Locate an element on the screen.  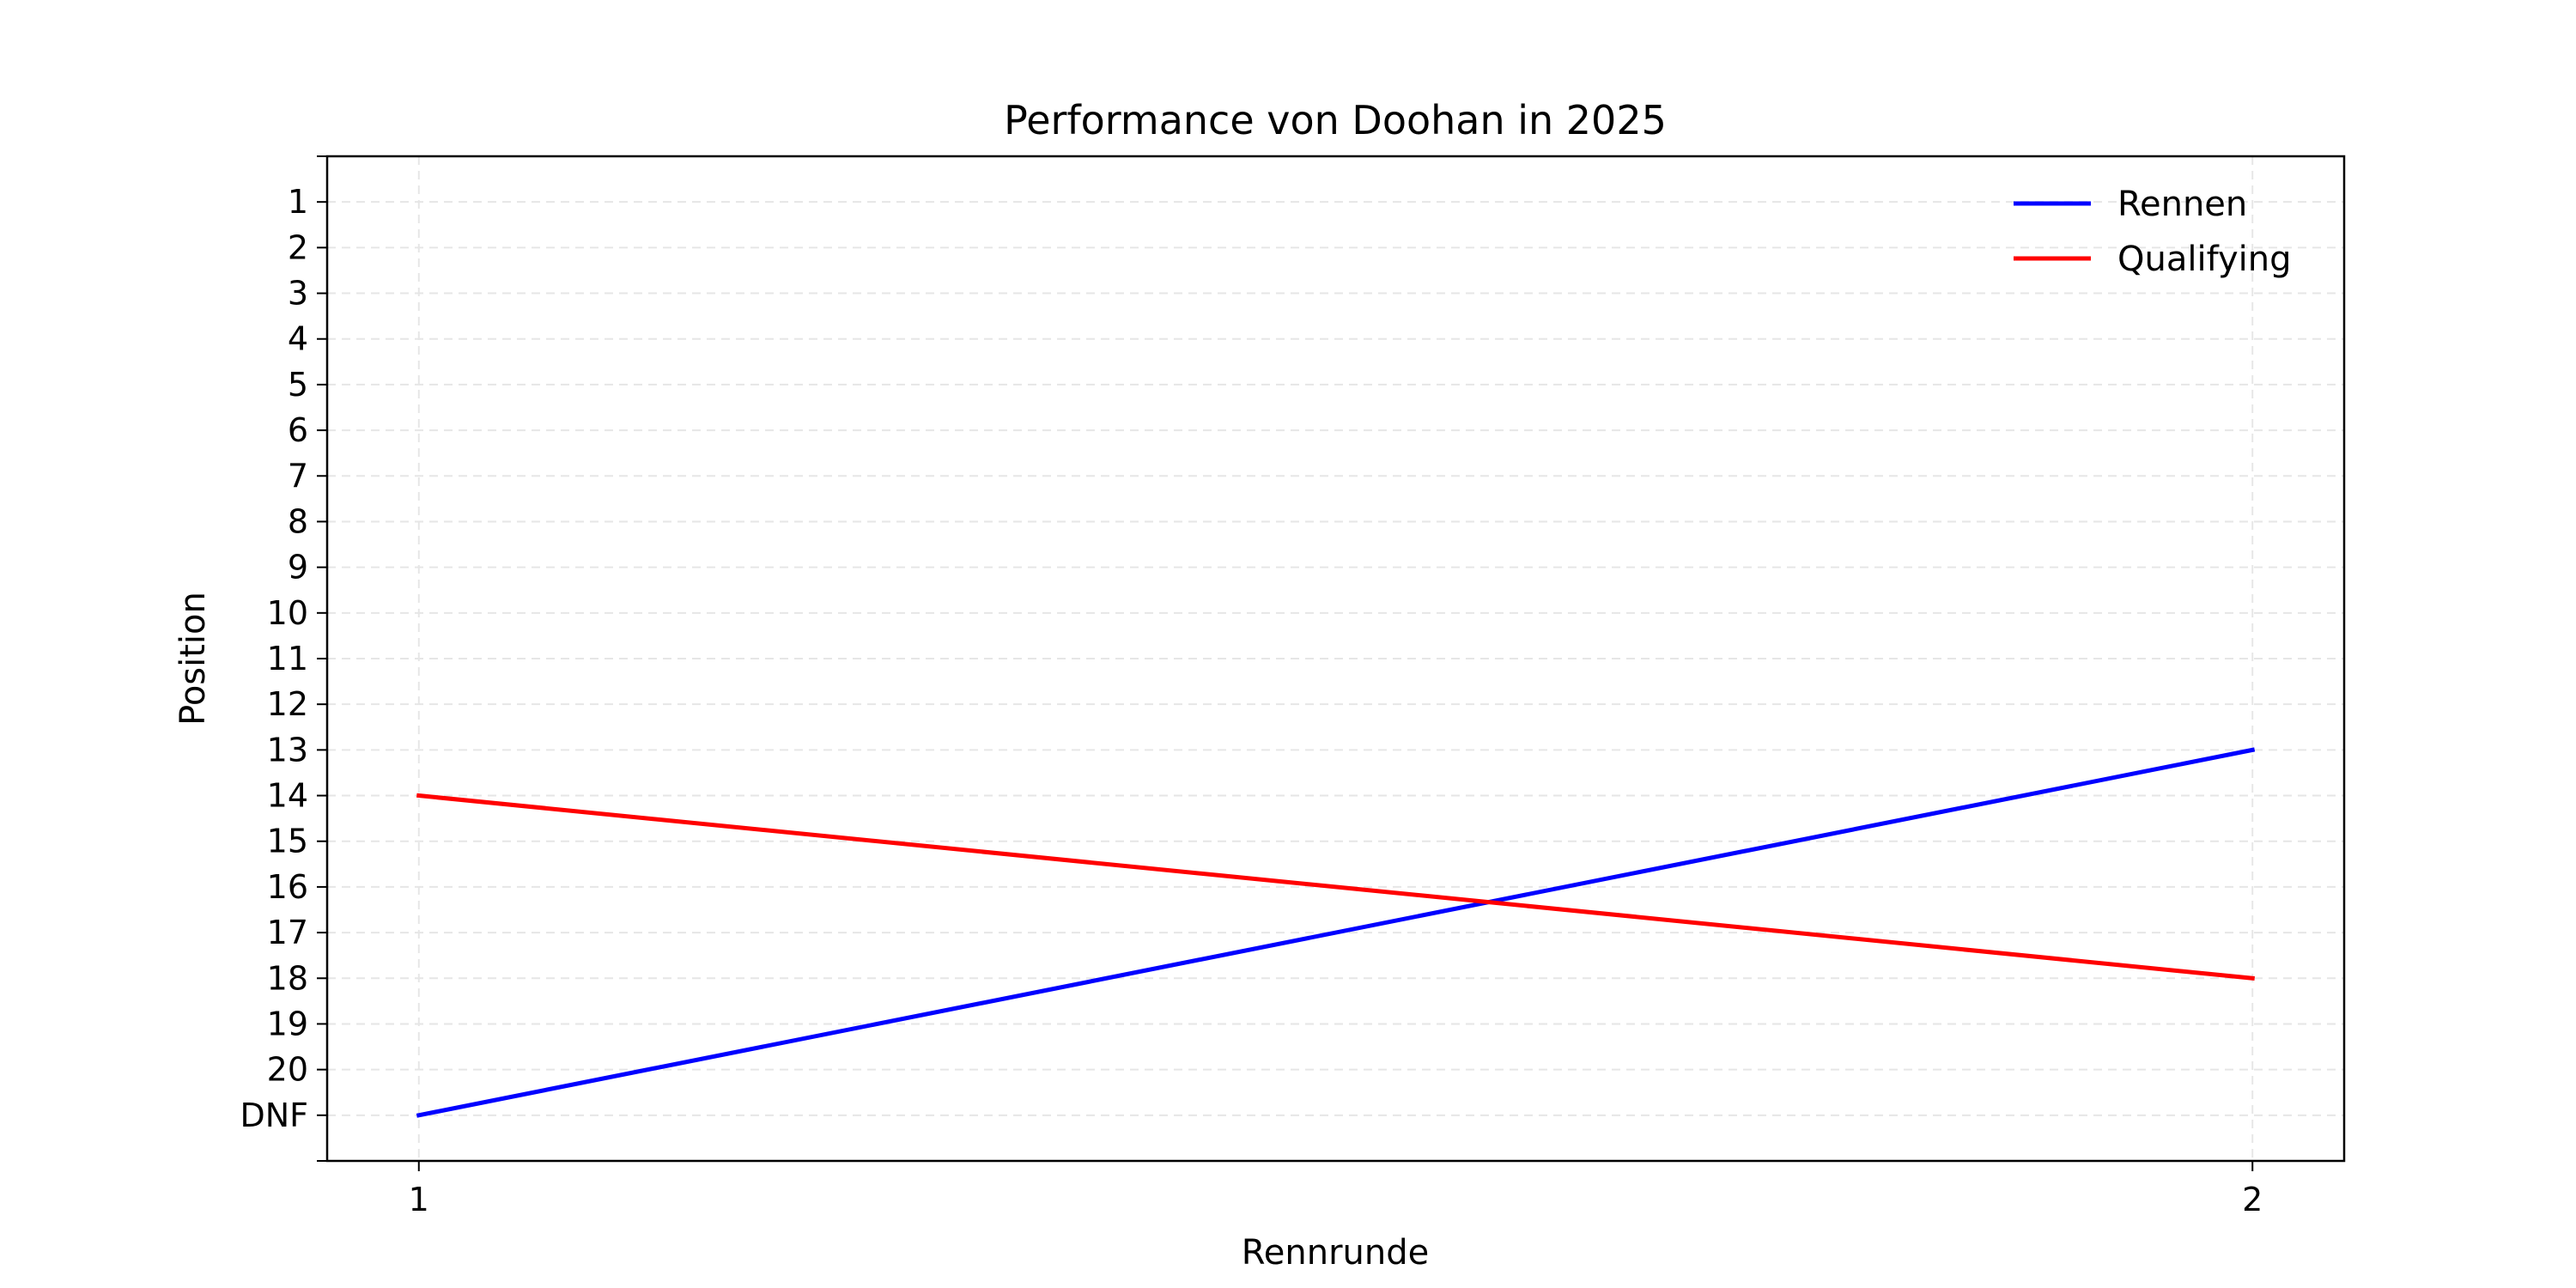
y-tick-label: 18 is located at coordinates (287, 978).